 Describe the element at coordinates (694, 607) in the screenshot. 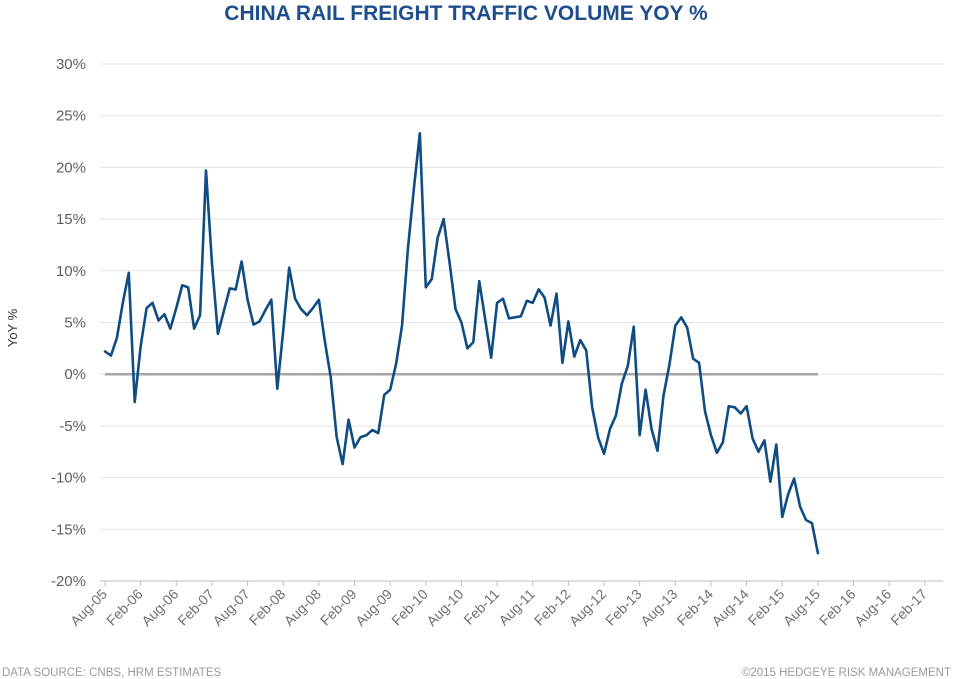

I see `x-tick-label: Feb-14` at that location.